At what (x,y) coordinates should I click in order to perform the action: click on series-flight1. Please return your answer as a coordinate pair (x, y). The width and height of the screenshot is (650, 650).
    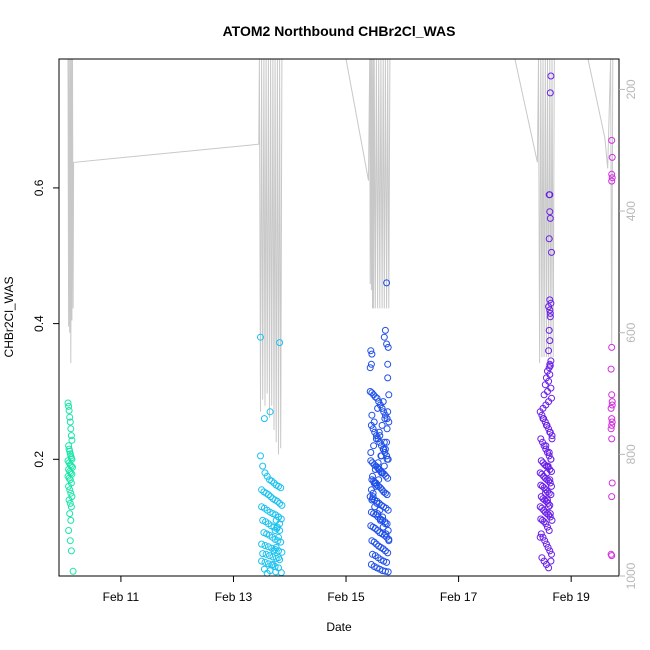
    Looking at the image, I should click on (70, 487).